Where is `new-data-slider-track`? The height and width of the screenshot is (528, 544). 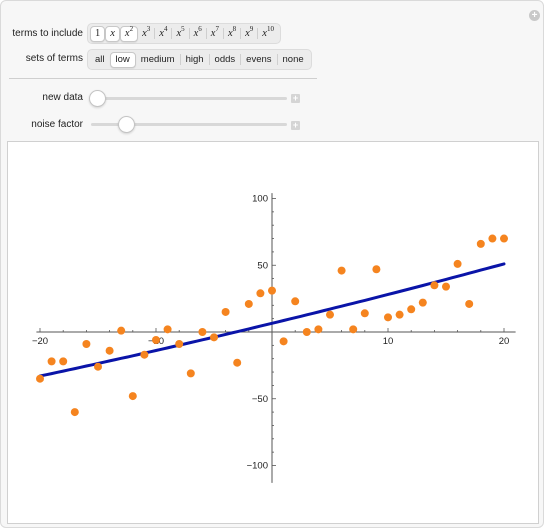
new-data-slider-track is located at coordinates (189, 98).